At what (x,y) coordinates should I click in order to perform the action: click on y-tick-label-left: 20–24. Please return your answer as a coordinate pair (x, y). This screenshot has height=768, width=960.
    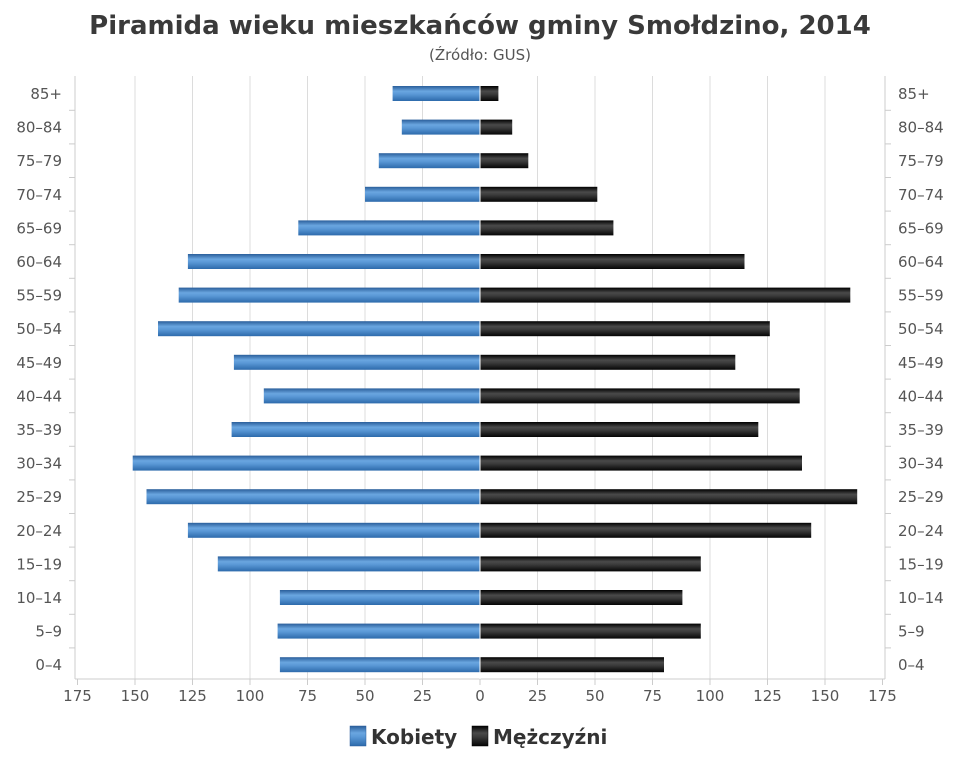
    Looking at the image, I should click on (39, 531).